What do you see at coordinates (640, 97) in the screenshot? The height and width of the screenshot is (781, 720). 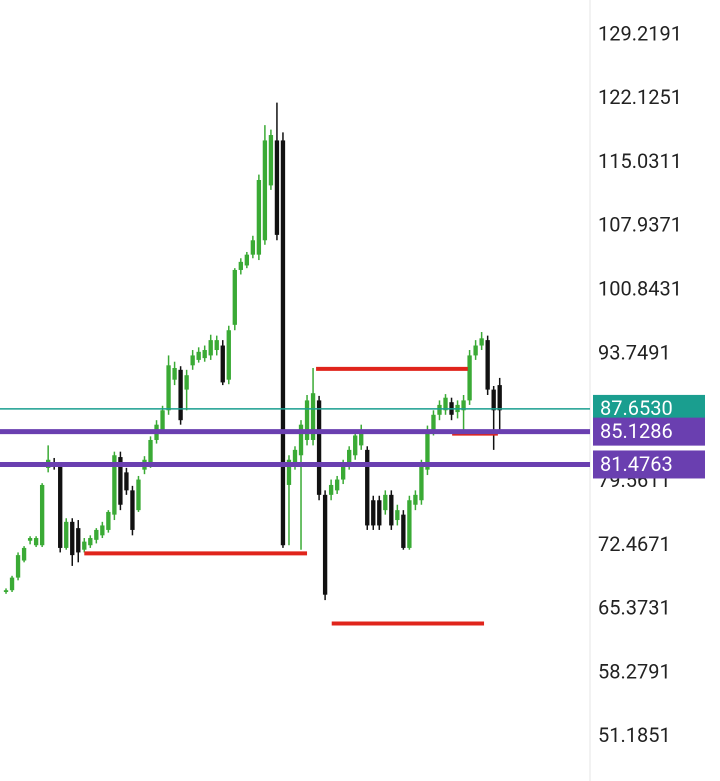 I see `y-tick-label: 122.1251` at bounding box center [640, 97].